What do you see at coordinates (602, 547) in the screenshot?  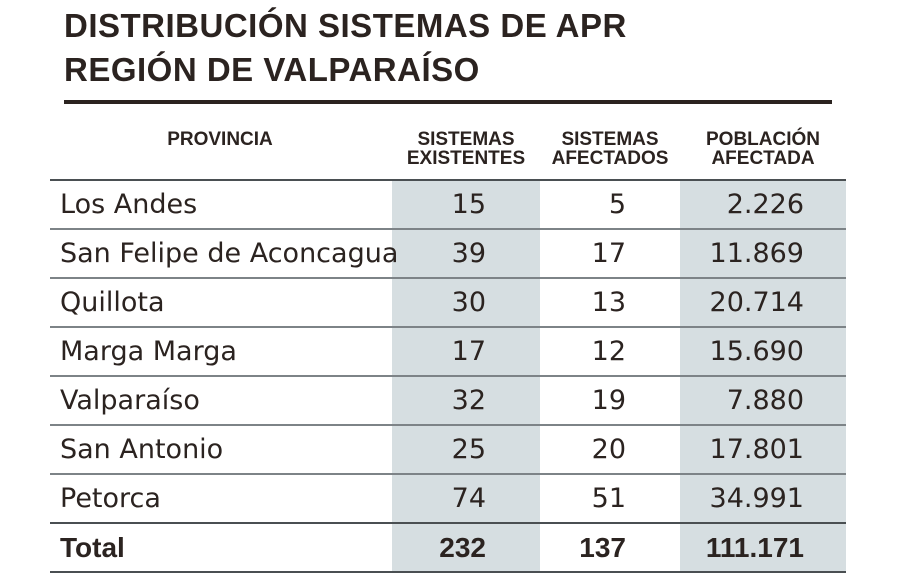 I see `total-afectados: 137` at bounding box center [602, 547].